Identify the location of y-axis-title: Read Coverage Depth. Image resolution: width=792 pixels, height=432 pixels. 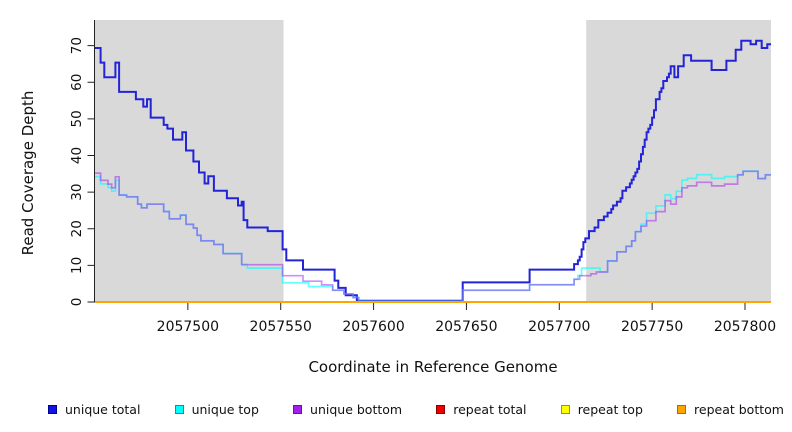
(28, 173).